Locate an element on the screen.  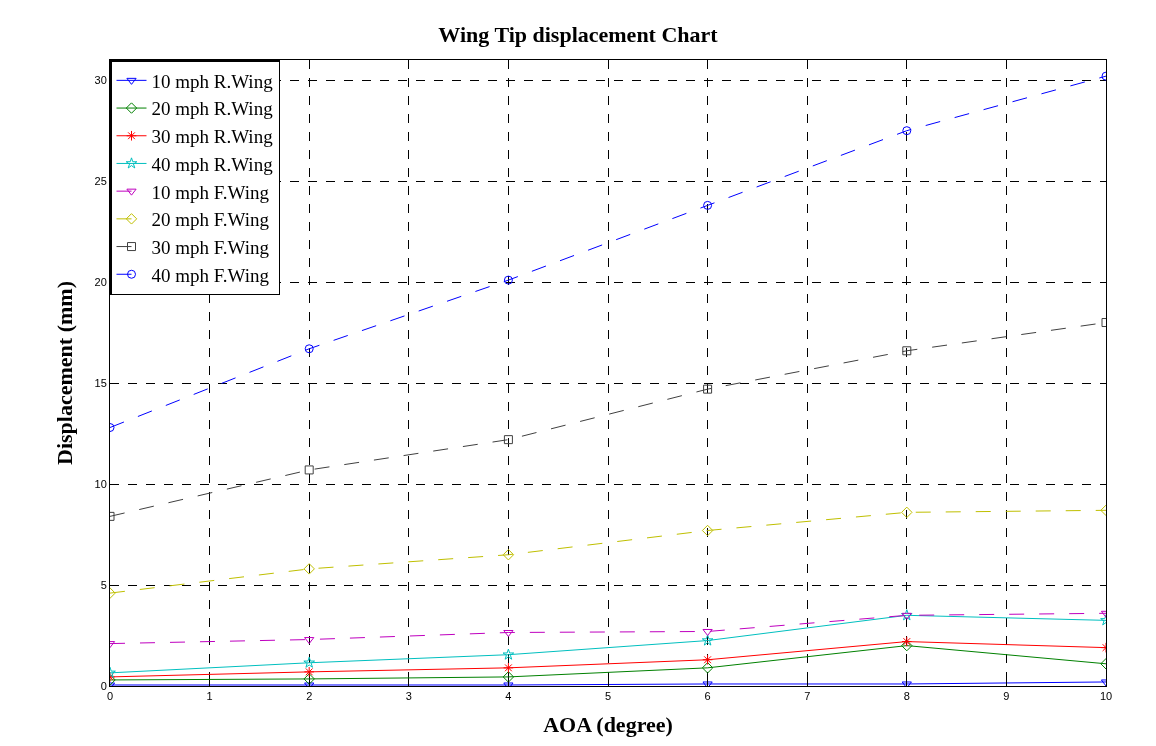
y-tick-label: 30 is located at coordinates (100, 80).